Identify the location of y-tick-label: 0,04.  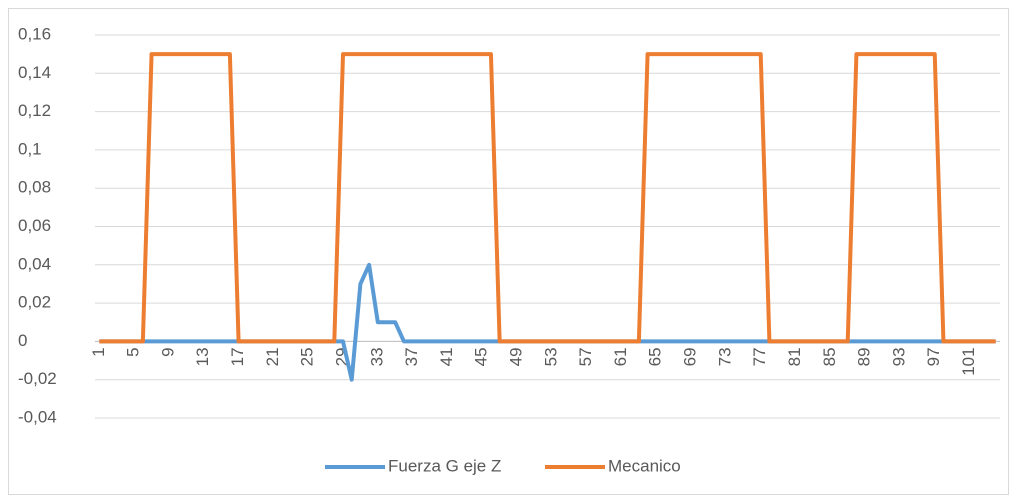
(34, 263).